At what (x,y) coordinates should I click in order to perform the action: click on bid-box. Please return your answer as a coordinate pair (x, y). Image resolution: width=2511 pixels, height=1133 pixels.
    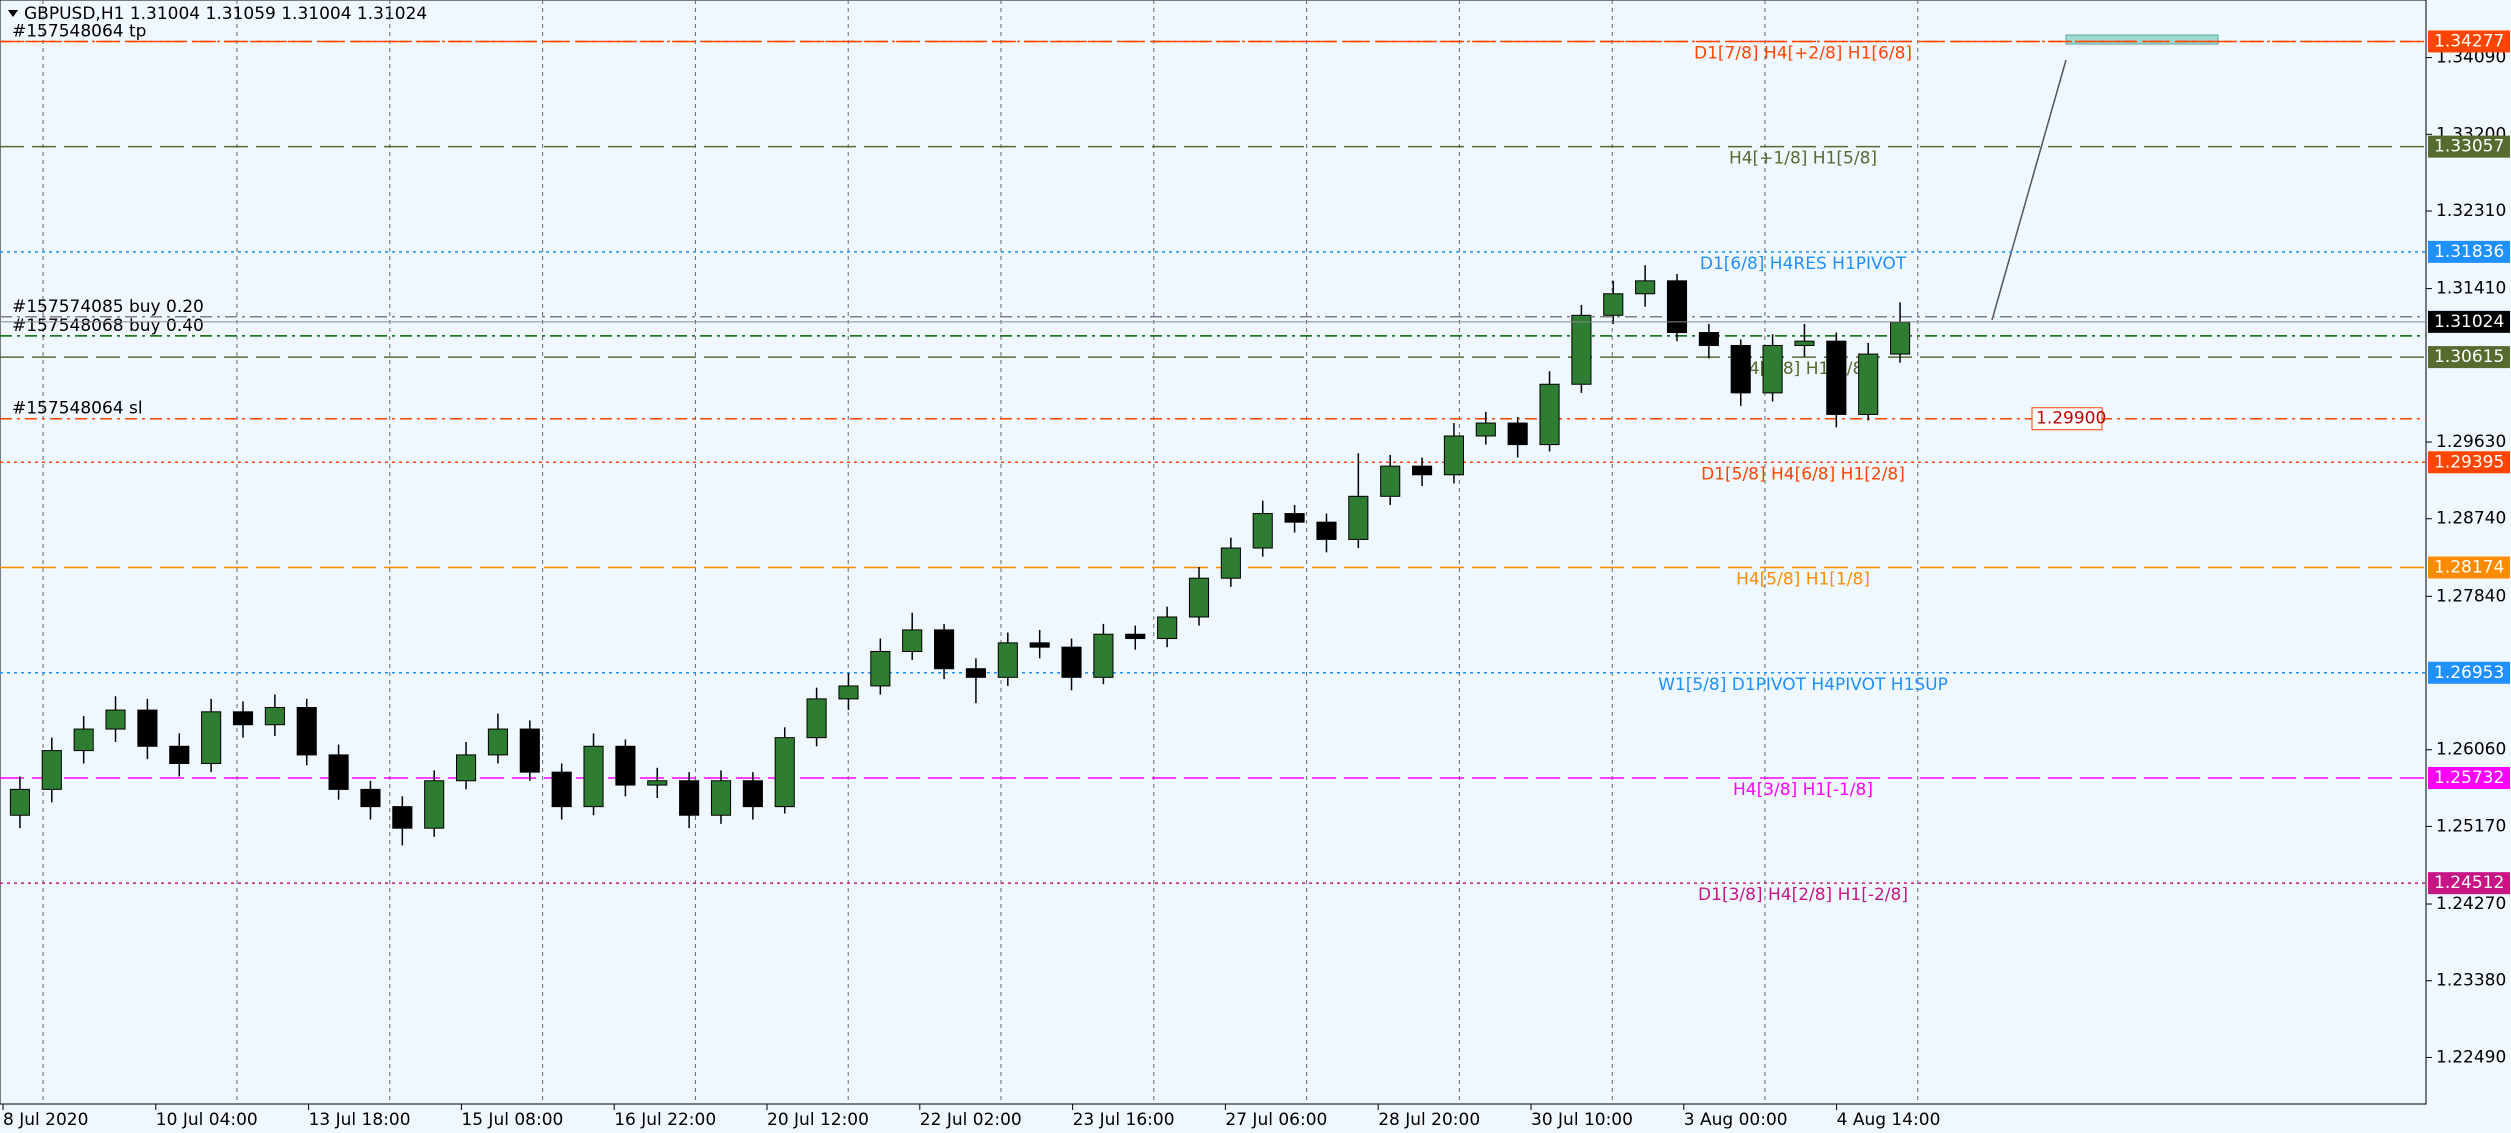
    Looking at the image, I should click on (2469, 321).